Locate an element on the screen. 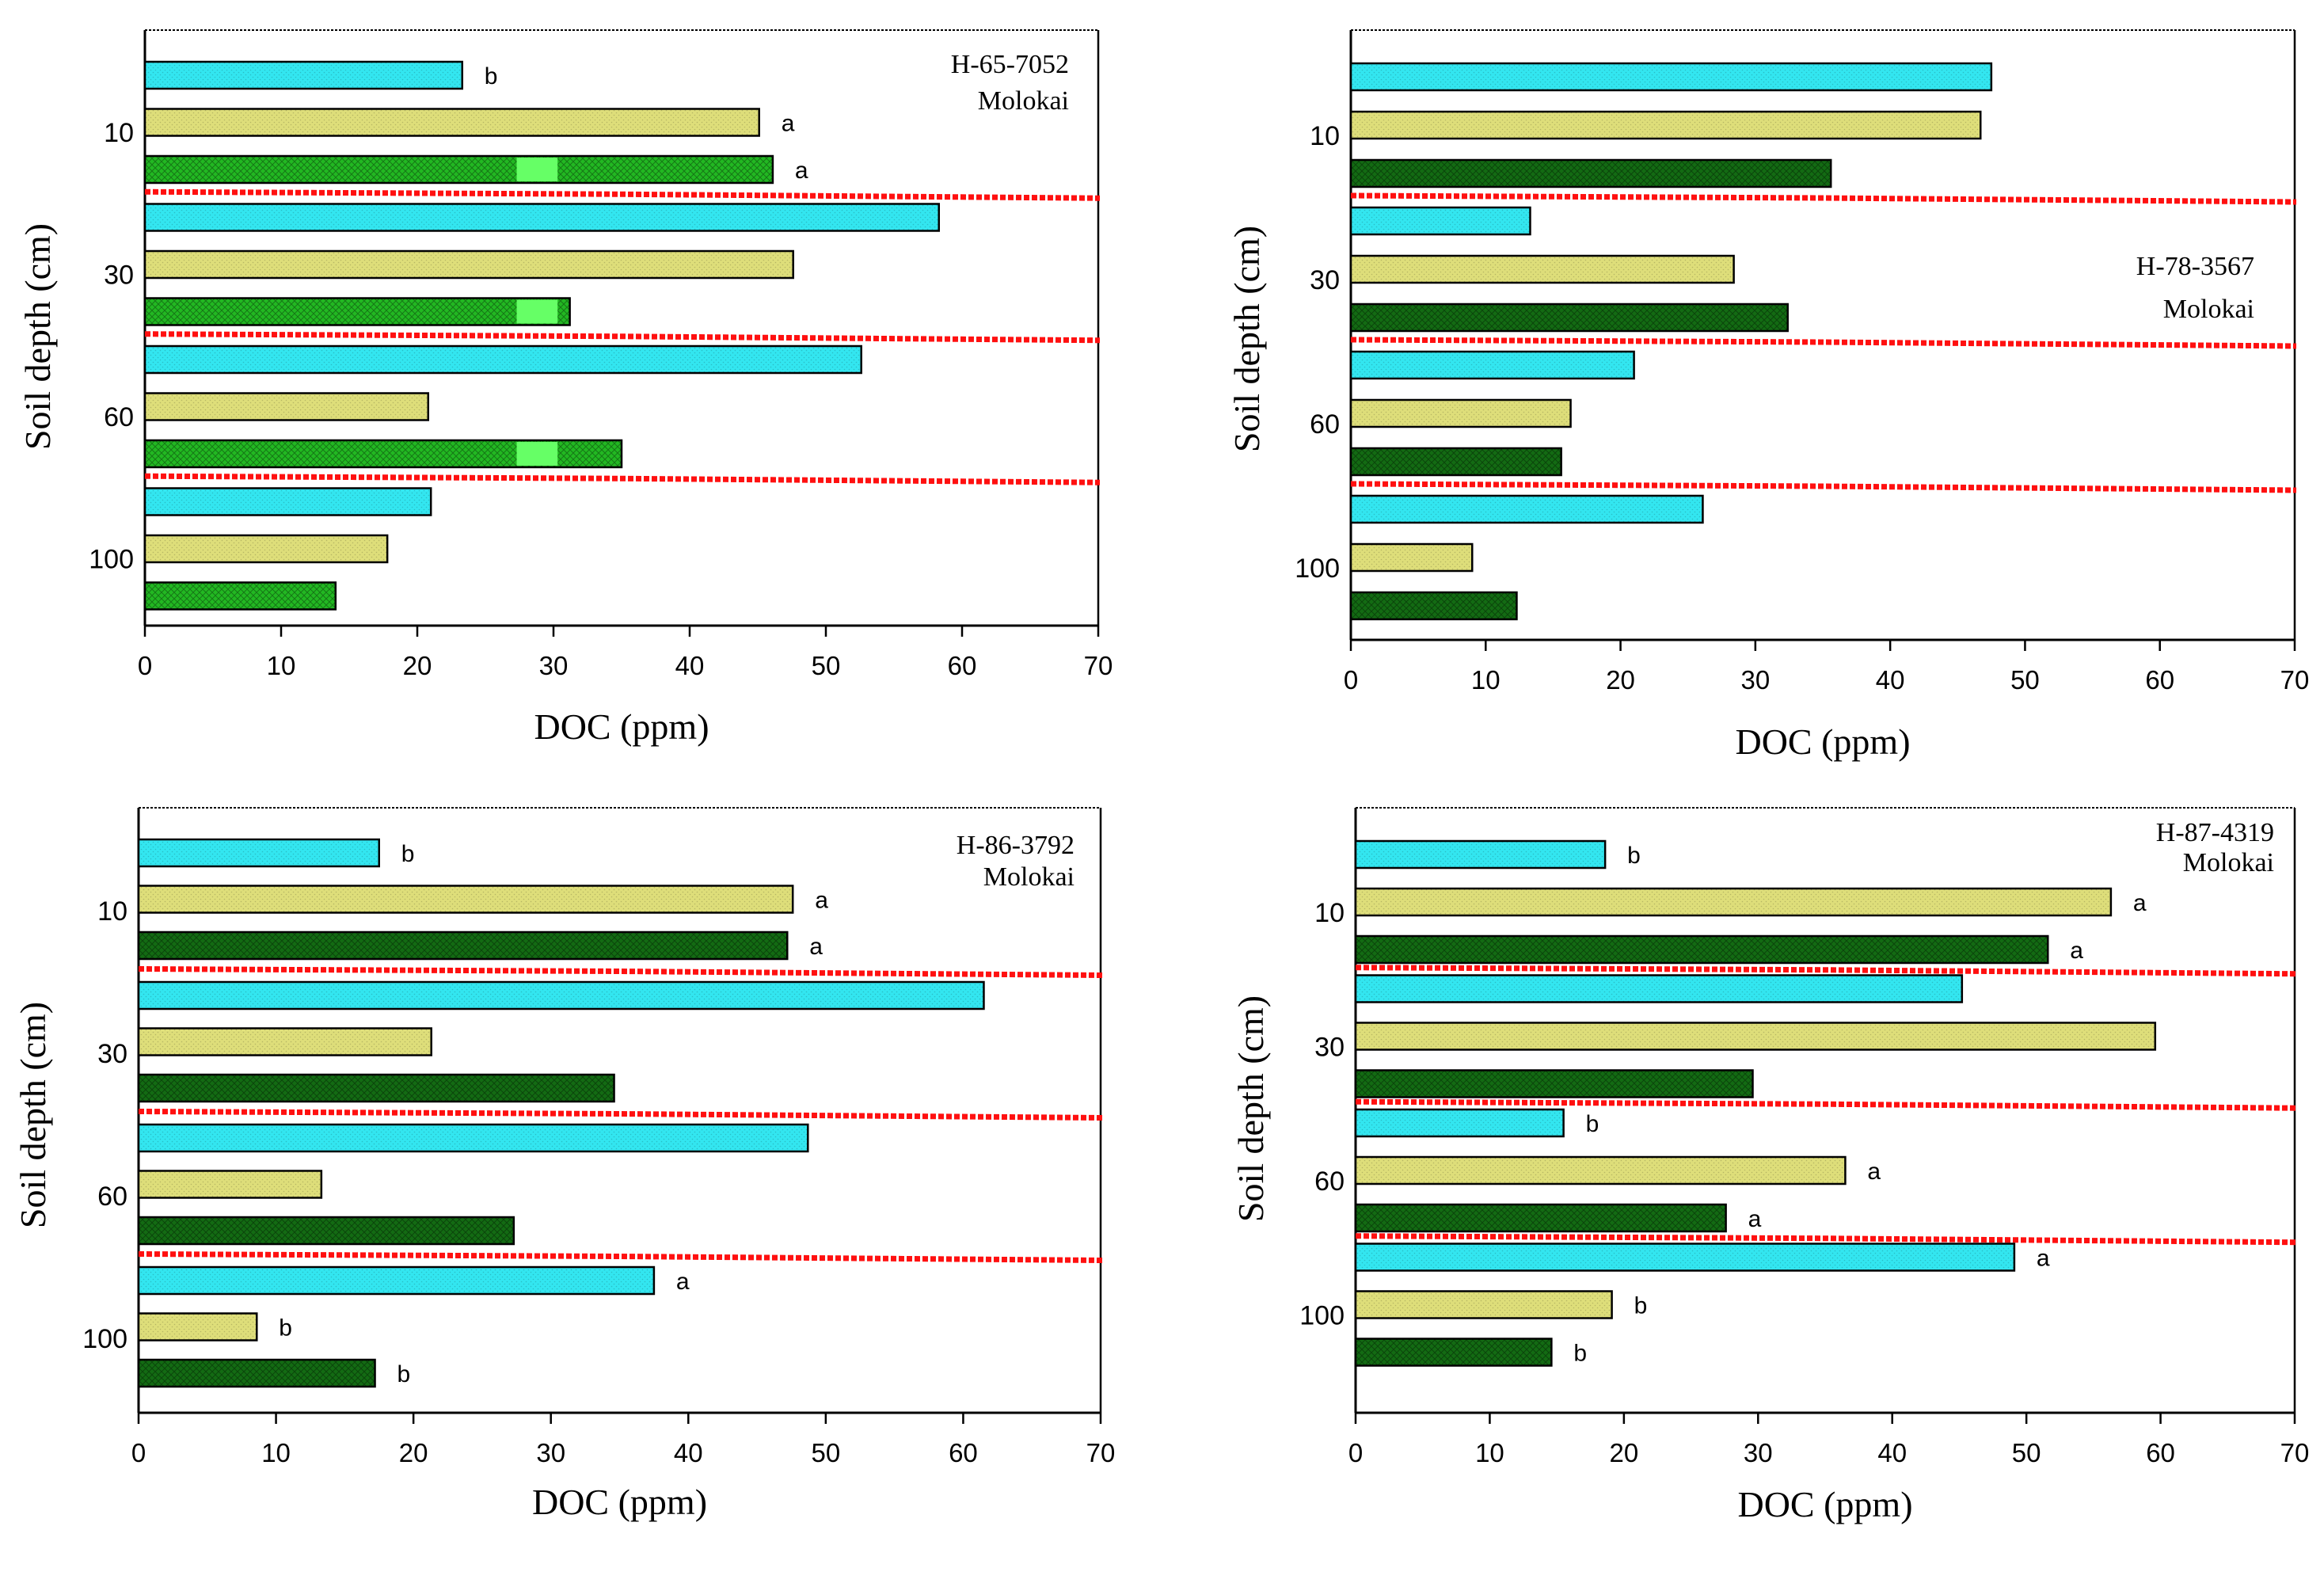 The image size is (2324, 1587). panel-title: H-87-4319 is located at coordinates (2215, 832).